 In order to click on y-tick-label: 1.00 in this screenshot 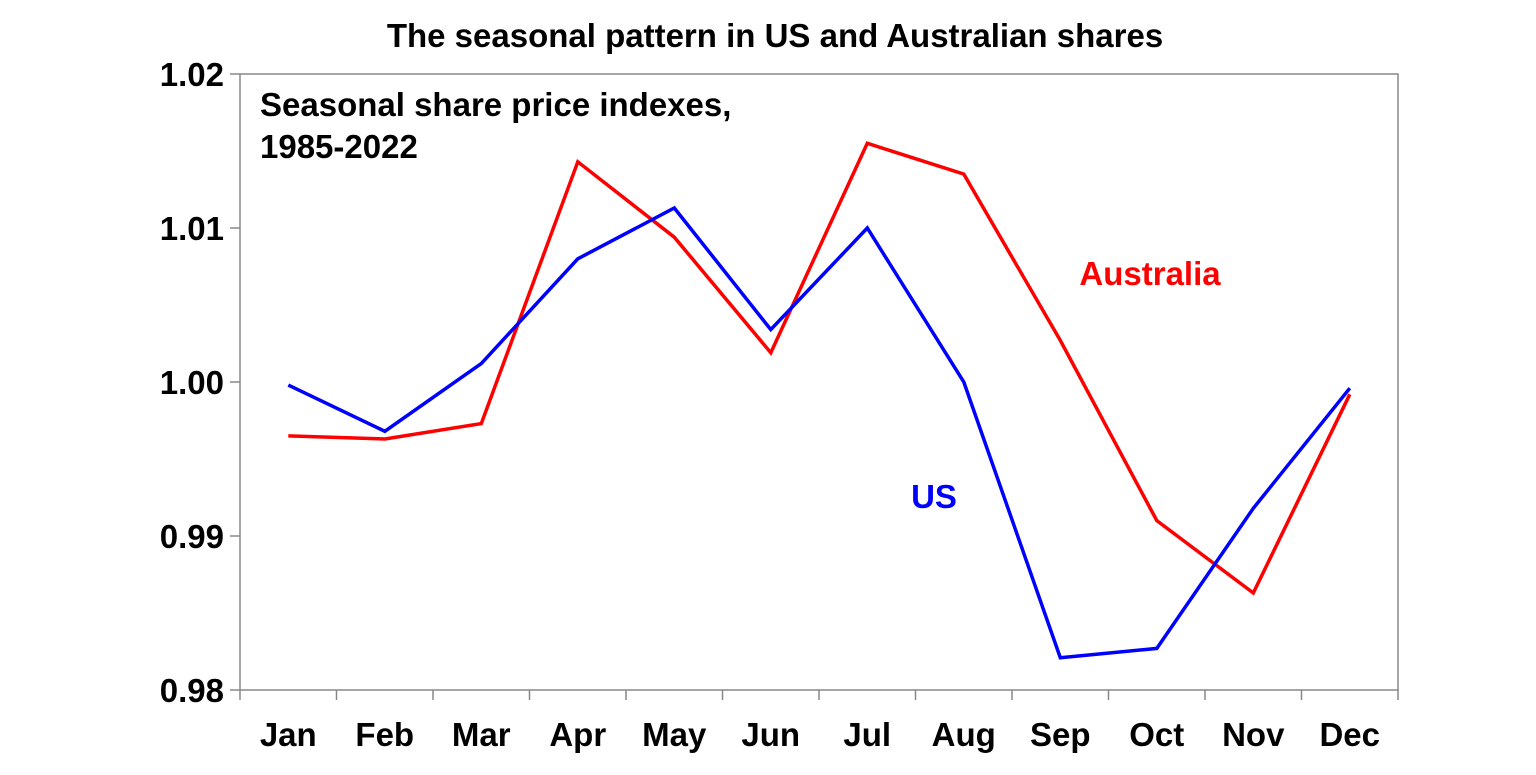, I will do `click(192, 382)`.